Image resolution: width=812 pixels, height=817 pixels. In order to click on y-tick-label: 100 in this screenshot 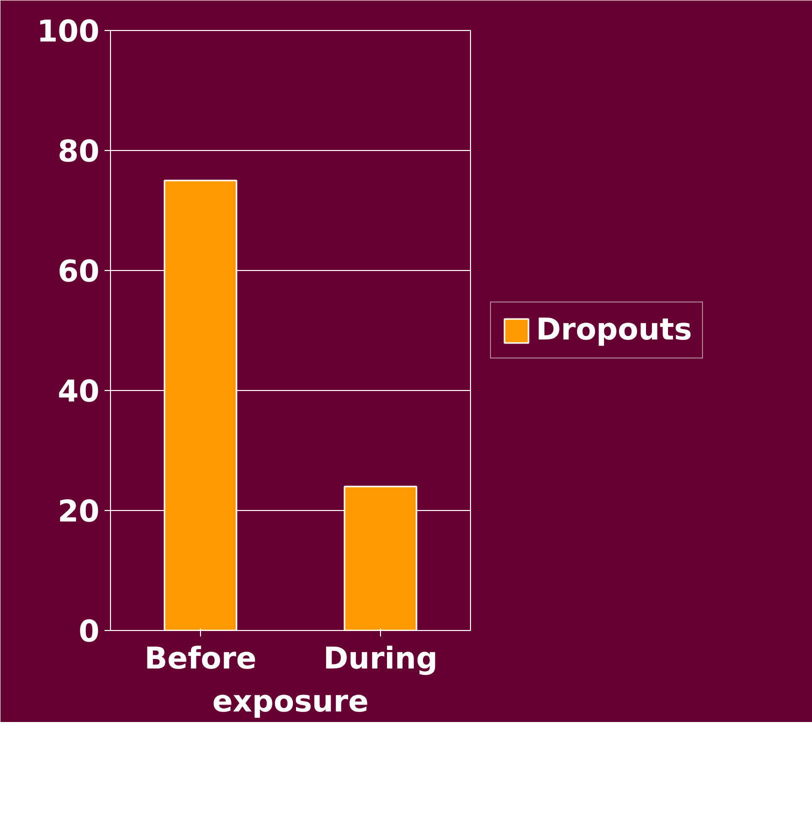, I will do `click(68, 32)`.